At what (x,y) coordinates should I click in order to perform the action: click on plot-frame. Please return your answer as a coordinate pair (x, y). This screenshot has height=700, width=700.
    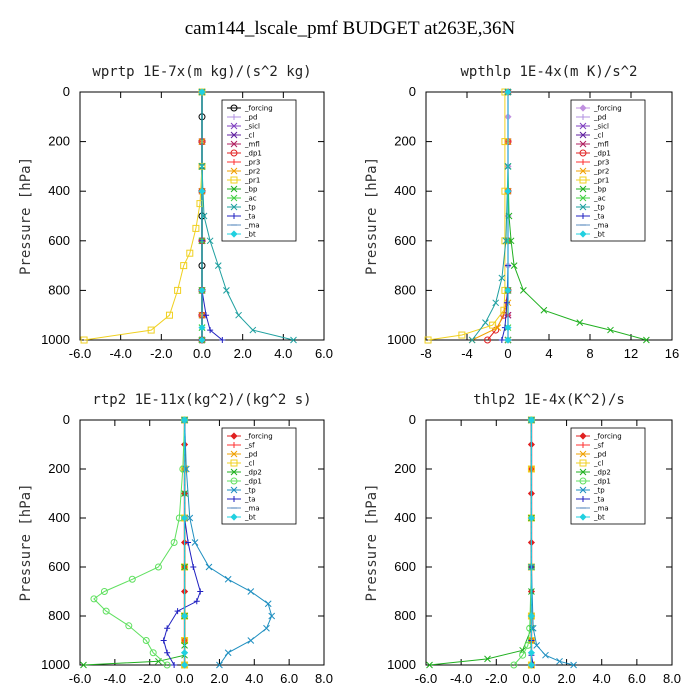
    Looking at the image, I should click on (549, 542).